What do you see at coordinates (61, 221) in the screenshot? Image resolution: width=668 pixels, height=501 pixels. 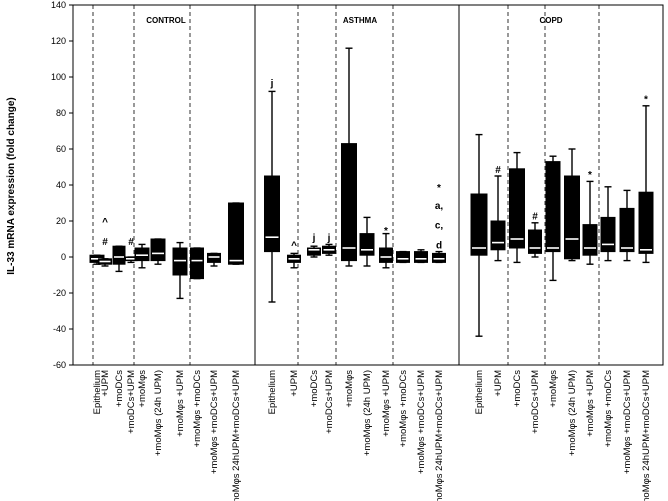 I see `y-tick-label: 20` at bounding box center [61, 221].